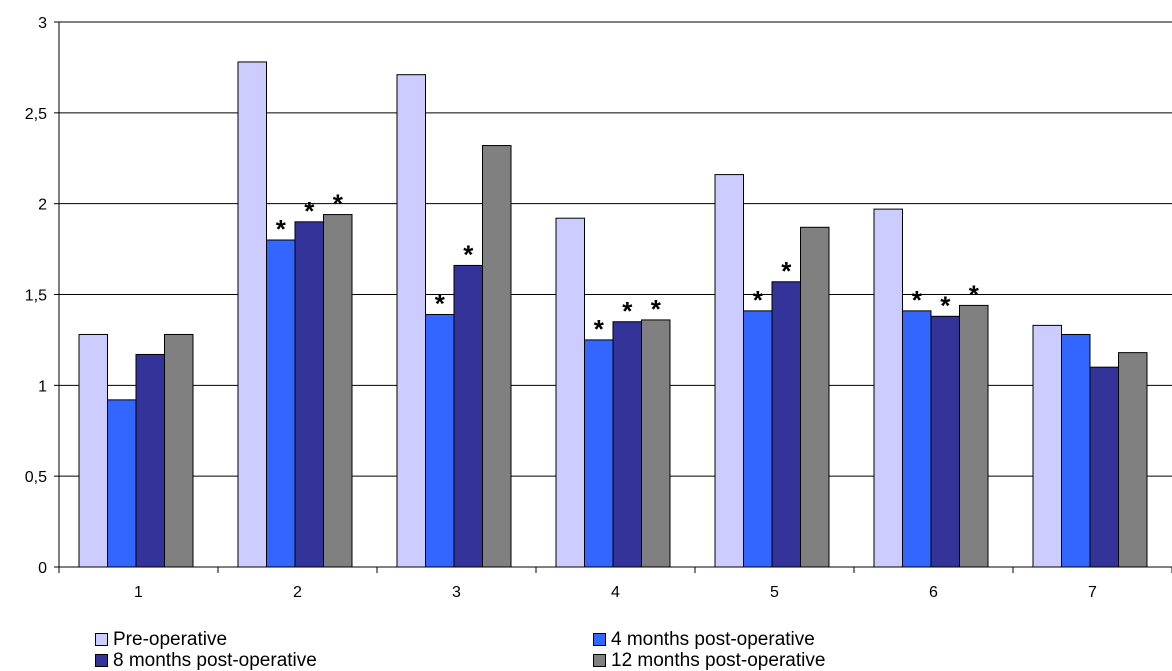 This screenshot has width=1172, height=671. What do you see at coordinates (42, 568) in the screenshot?
I see `y-tick-label: 0` at bounding box center [42, 568].